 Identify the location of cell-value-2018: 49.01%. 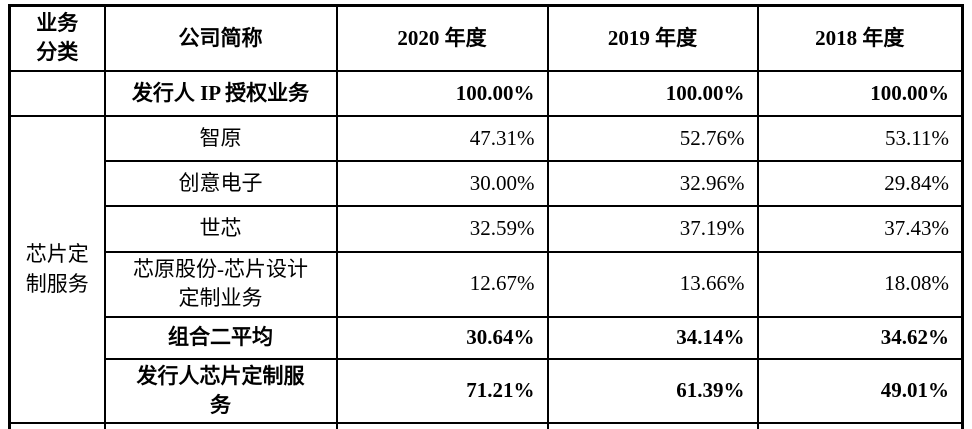
(860, 391).